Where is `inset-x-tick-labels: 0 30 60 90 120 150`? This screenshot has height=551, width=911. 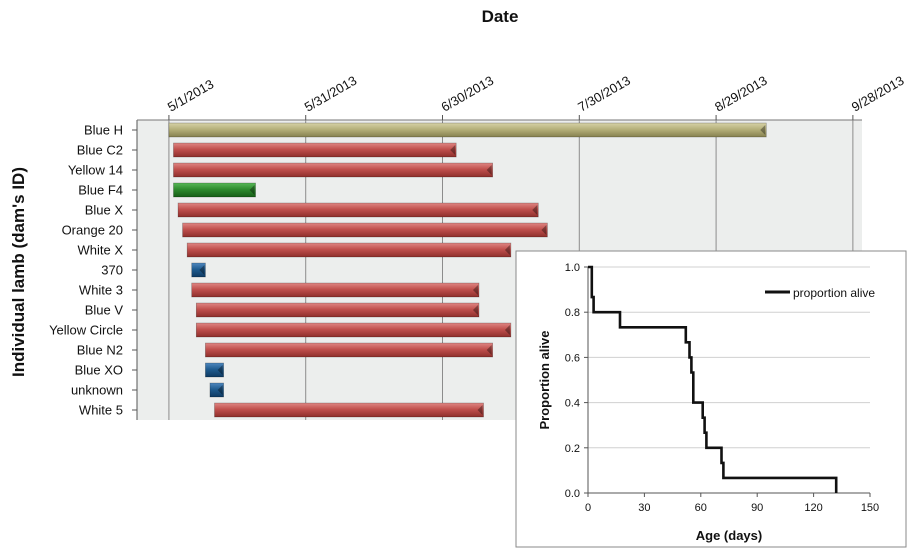
inset-x-tick-labels: 0 30 60 90 120 150 is located at coordinates (732, 503).